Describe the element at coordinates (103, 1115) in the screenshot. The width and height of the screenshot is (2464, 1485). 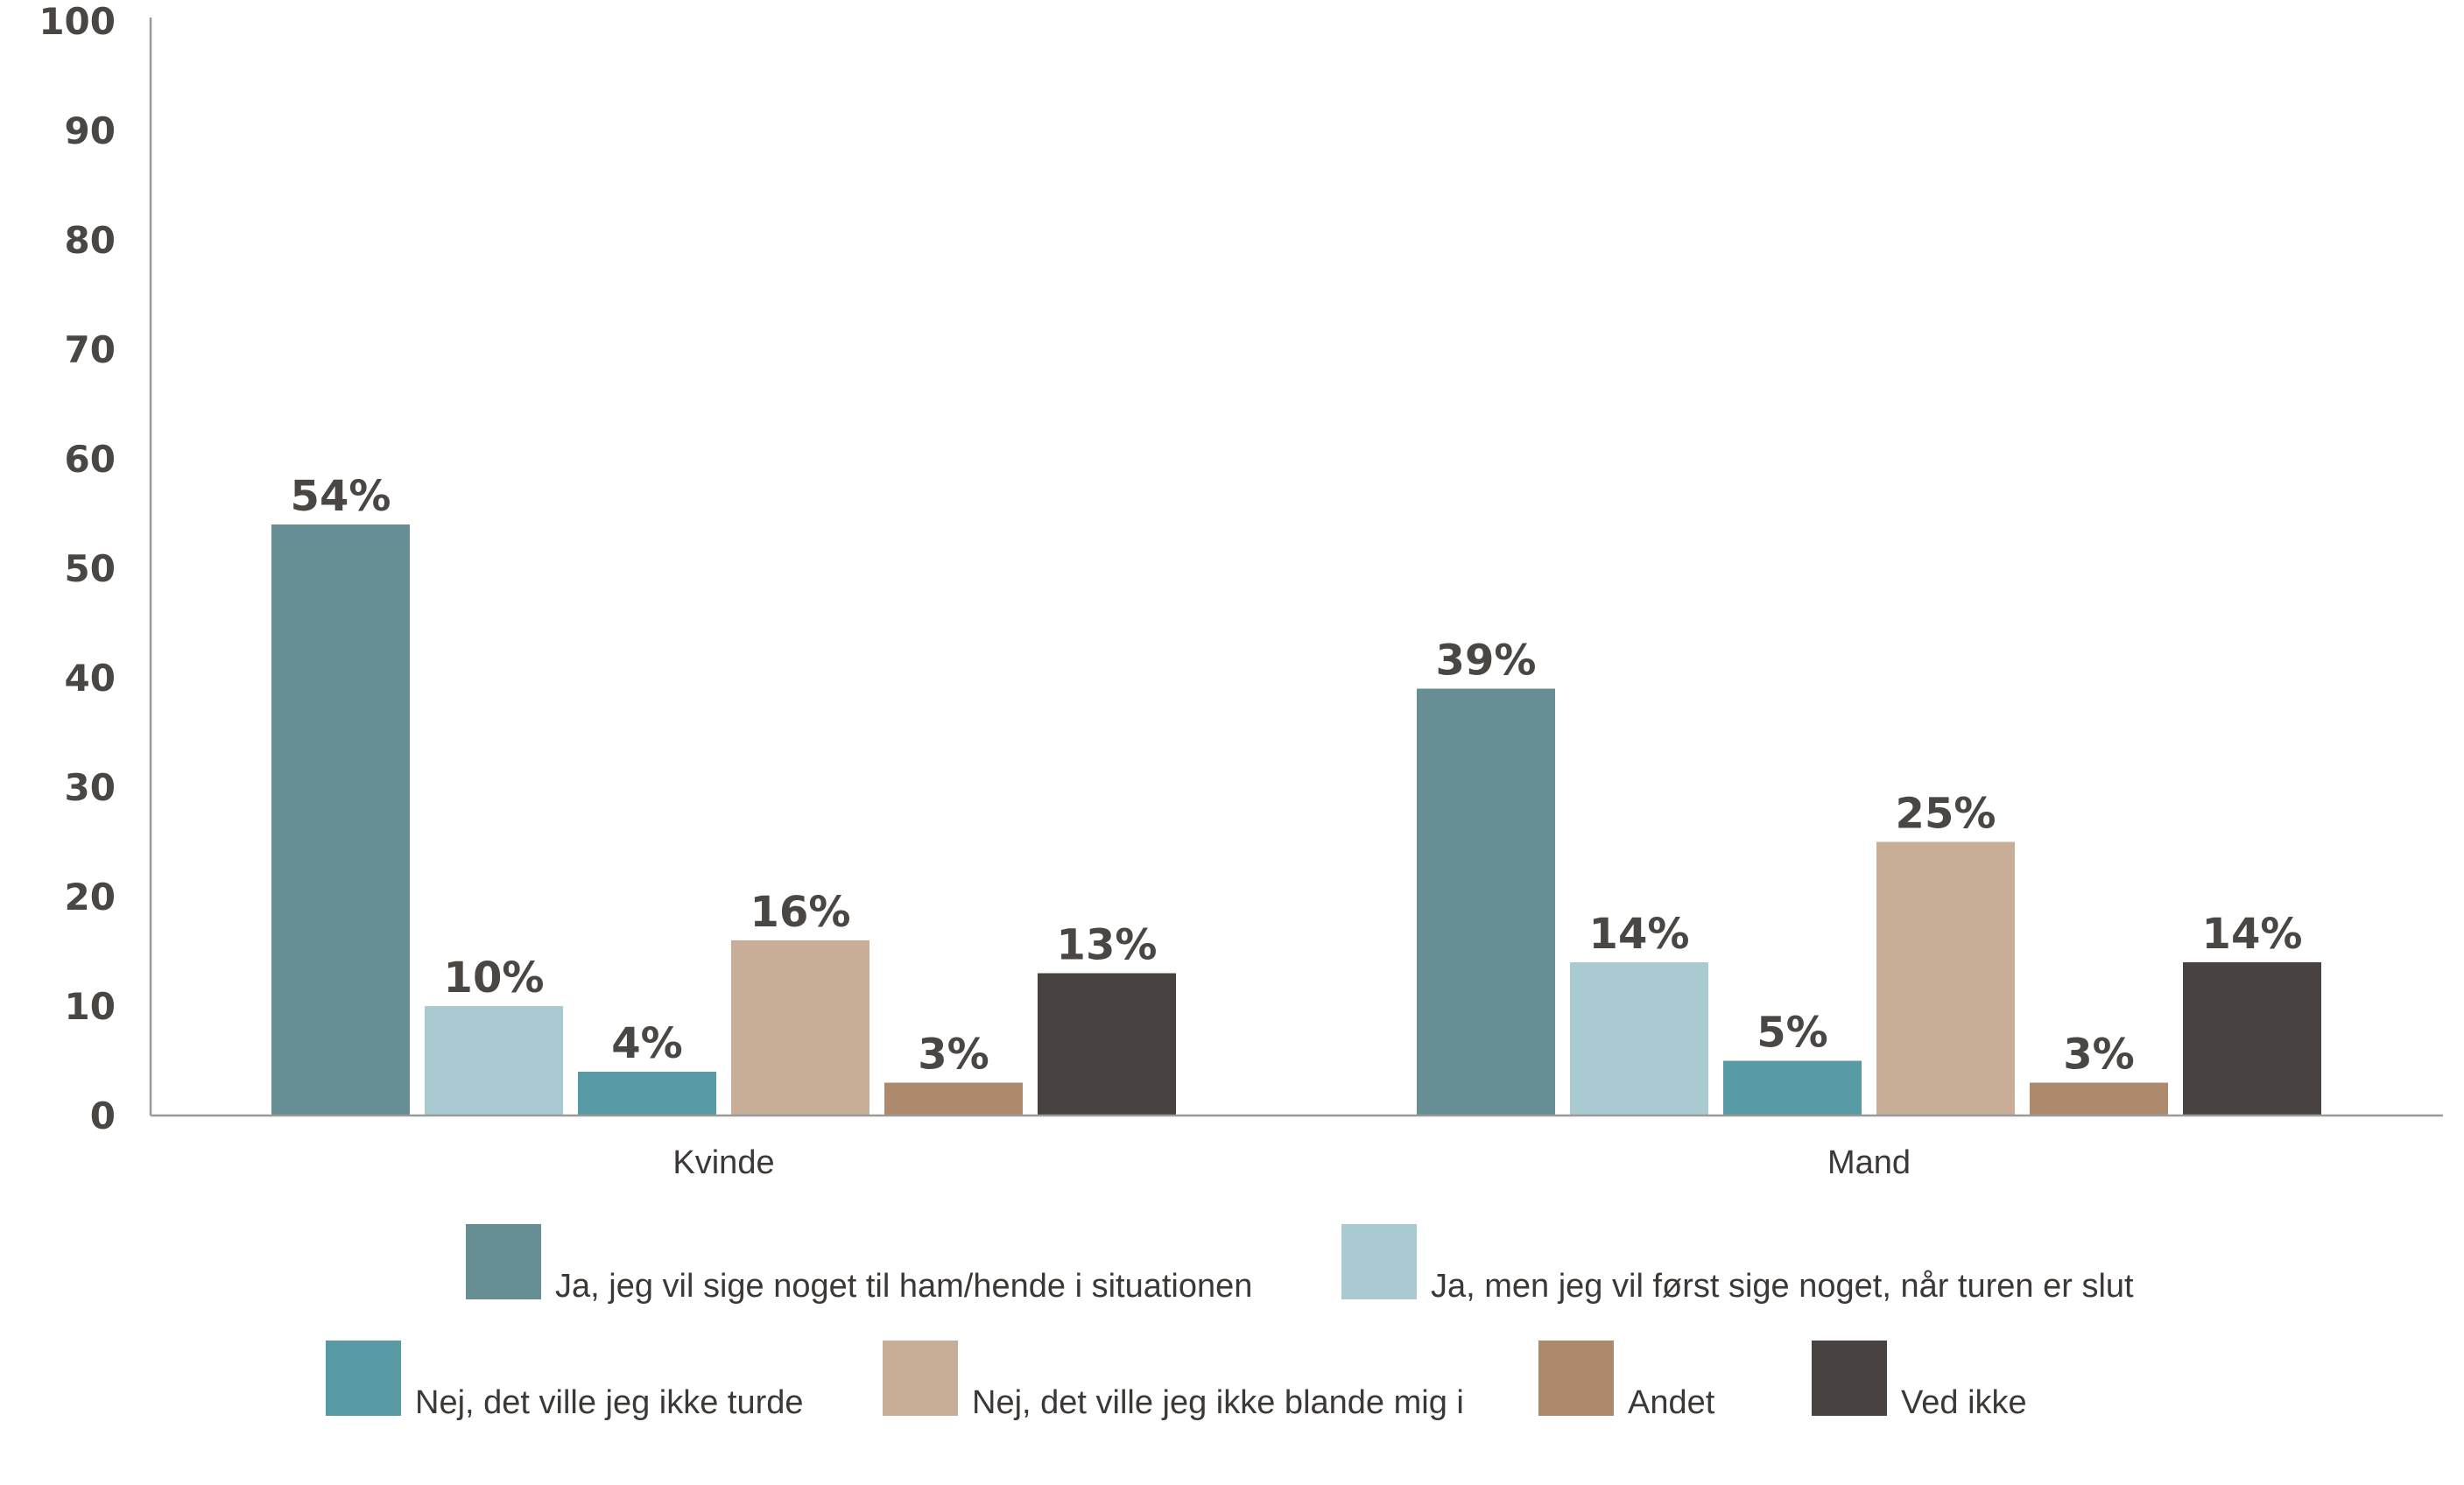
I see `y-tick-label: 0` at that location.